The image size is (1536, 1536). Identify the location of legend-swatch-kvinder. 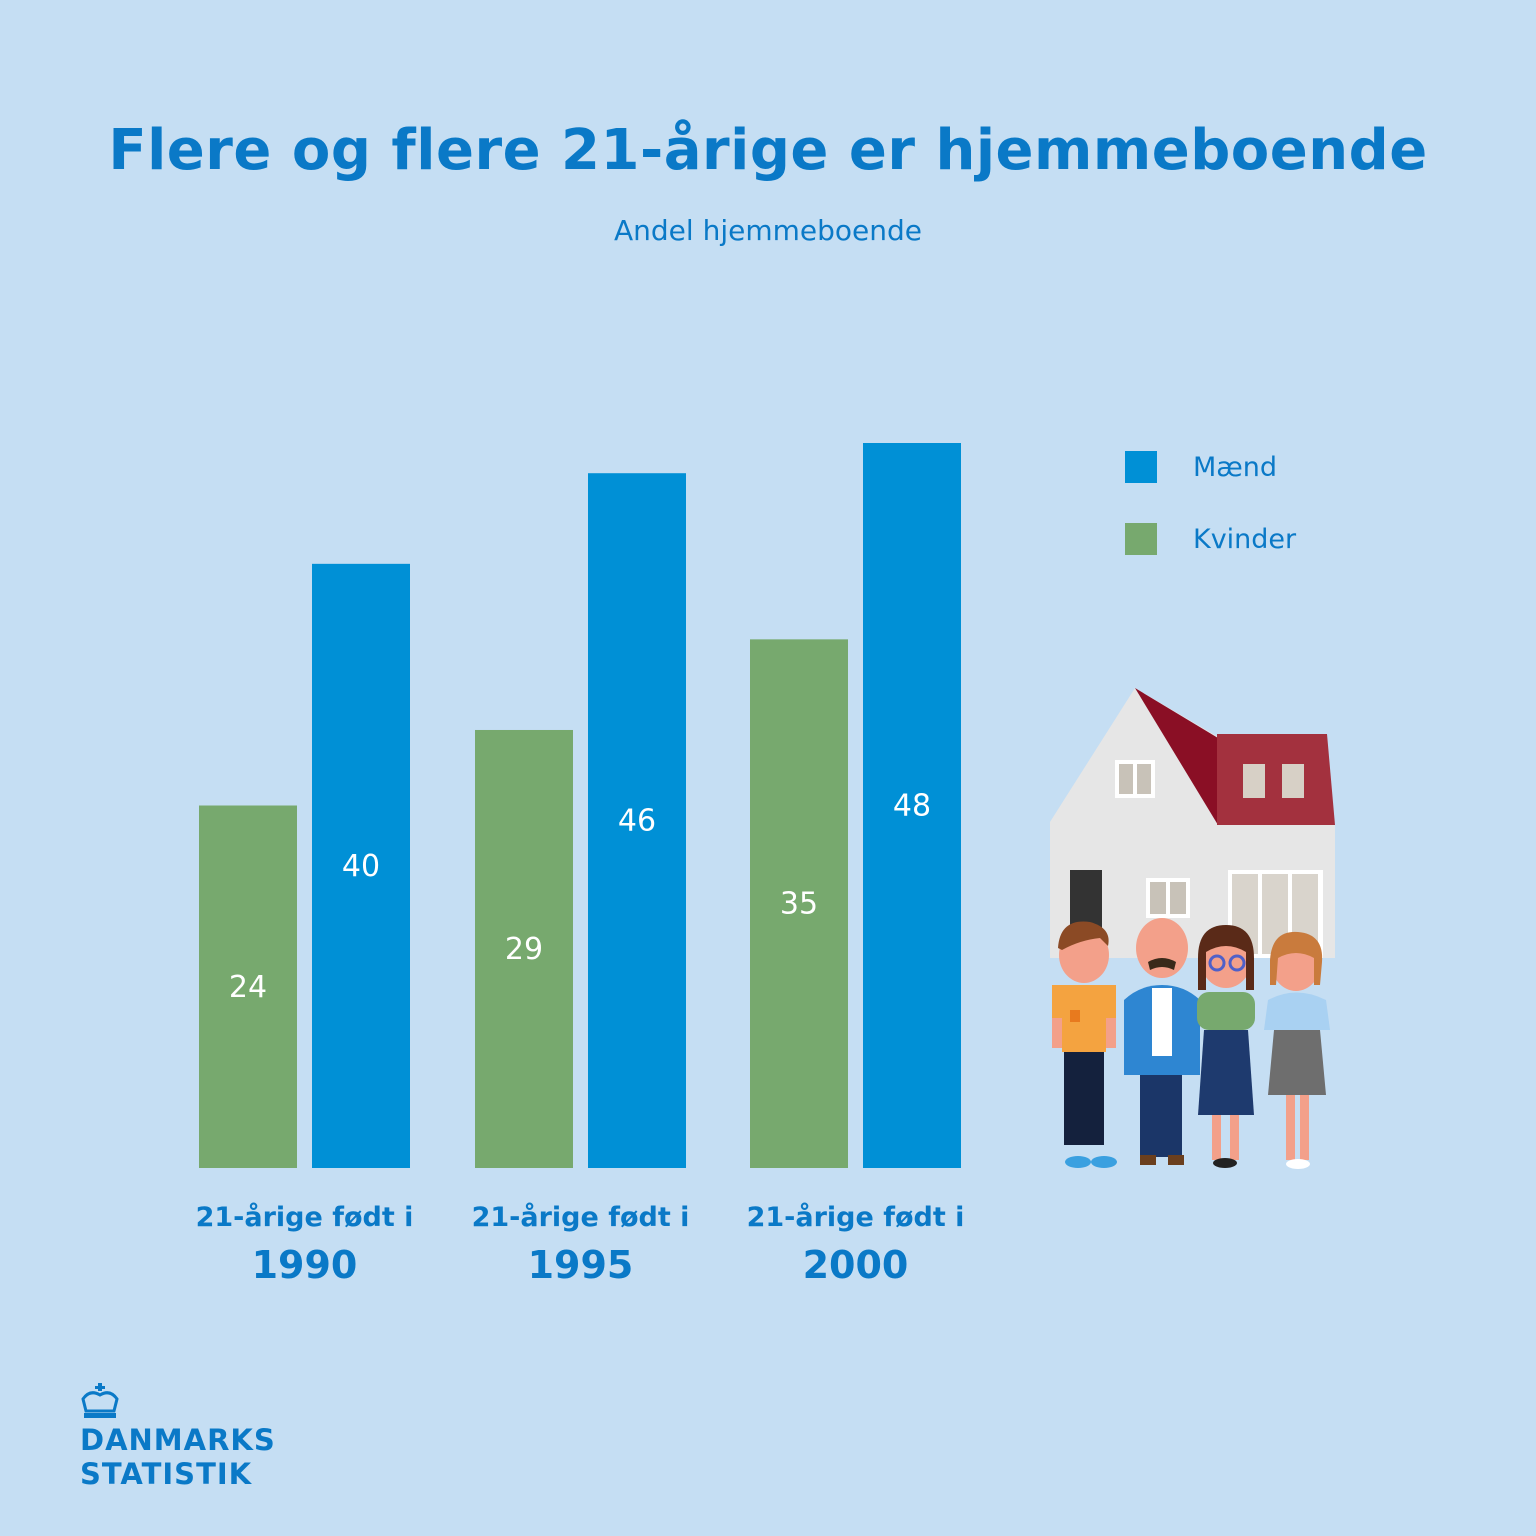
(1141, 539).